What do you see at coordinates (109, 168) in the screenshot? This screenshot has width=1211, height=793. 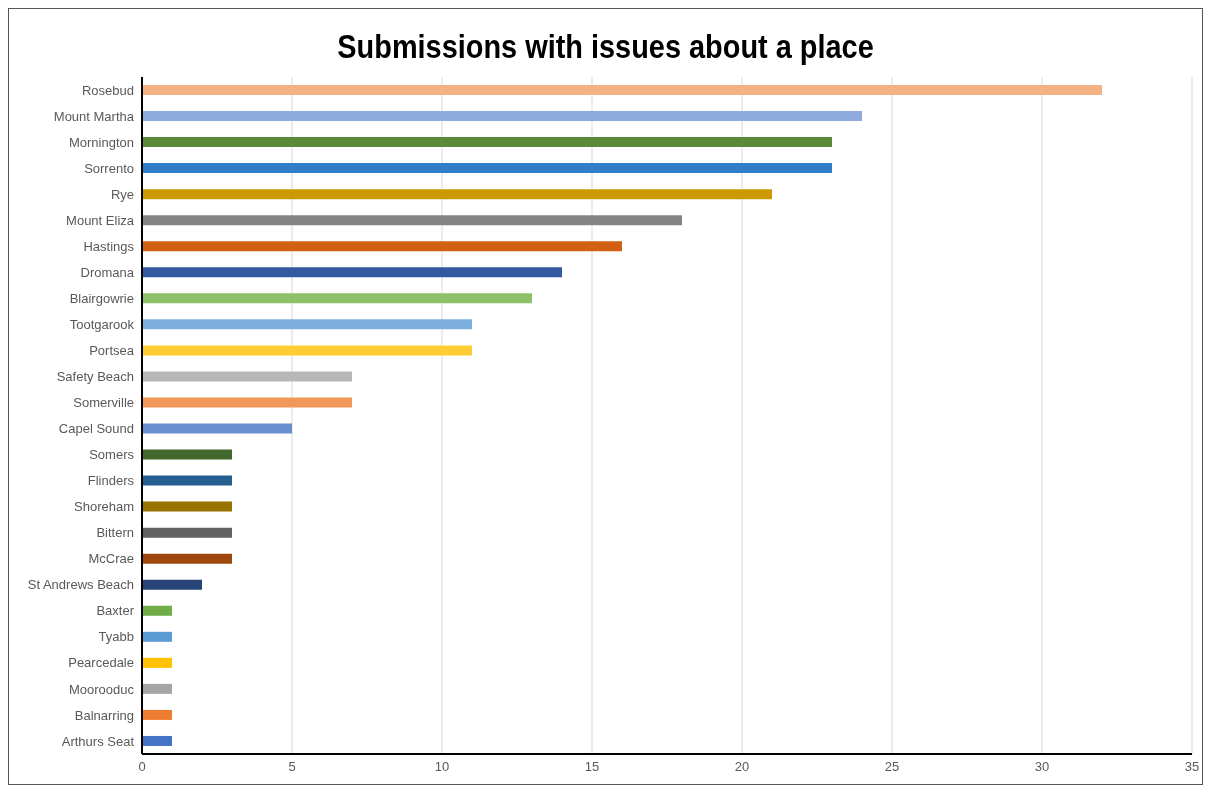 I see `y-tick-label: Sorrento` at bounding box center [109, 168].